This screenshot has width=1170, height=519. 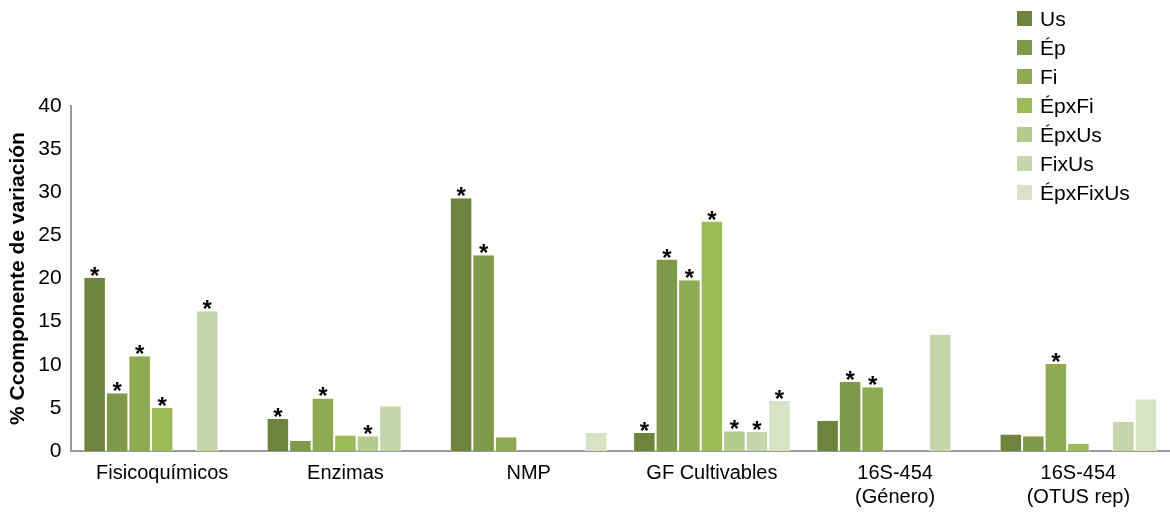 I want to click on y-tick-label: 15, so click(x=50, y=320).